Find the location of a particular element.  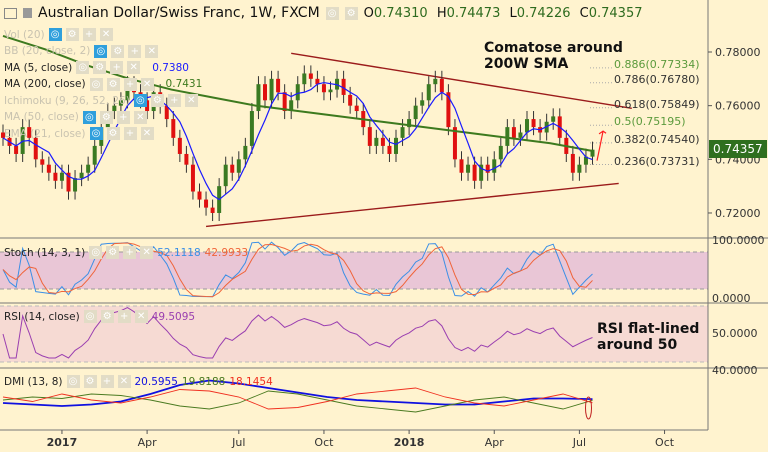

indicator-legend: MA (50, close) ◎ ⚙ + ✕ is located at coordinates (81, 117).